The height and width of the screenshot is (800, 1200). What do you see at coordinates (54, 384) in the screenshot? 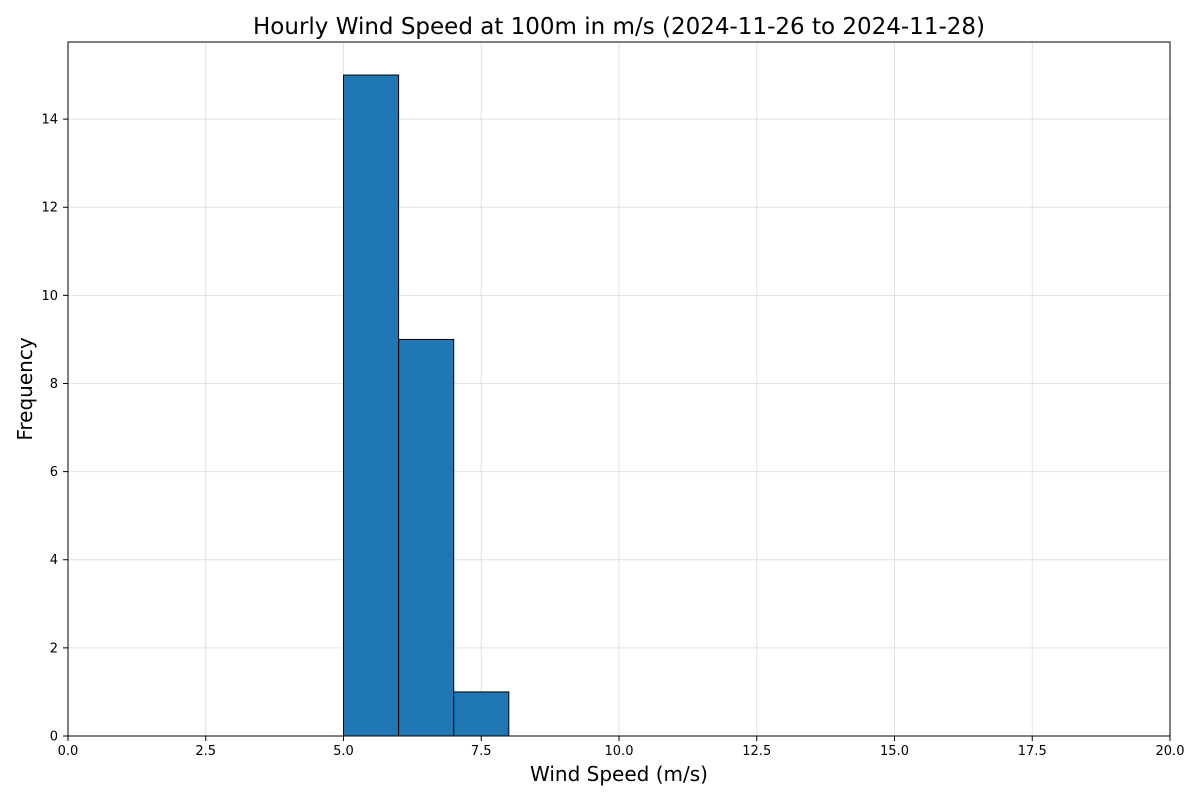
I see `y-tick-label: 8` at bounding box center [54, 384].